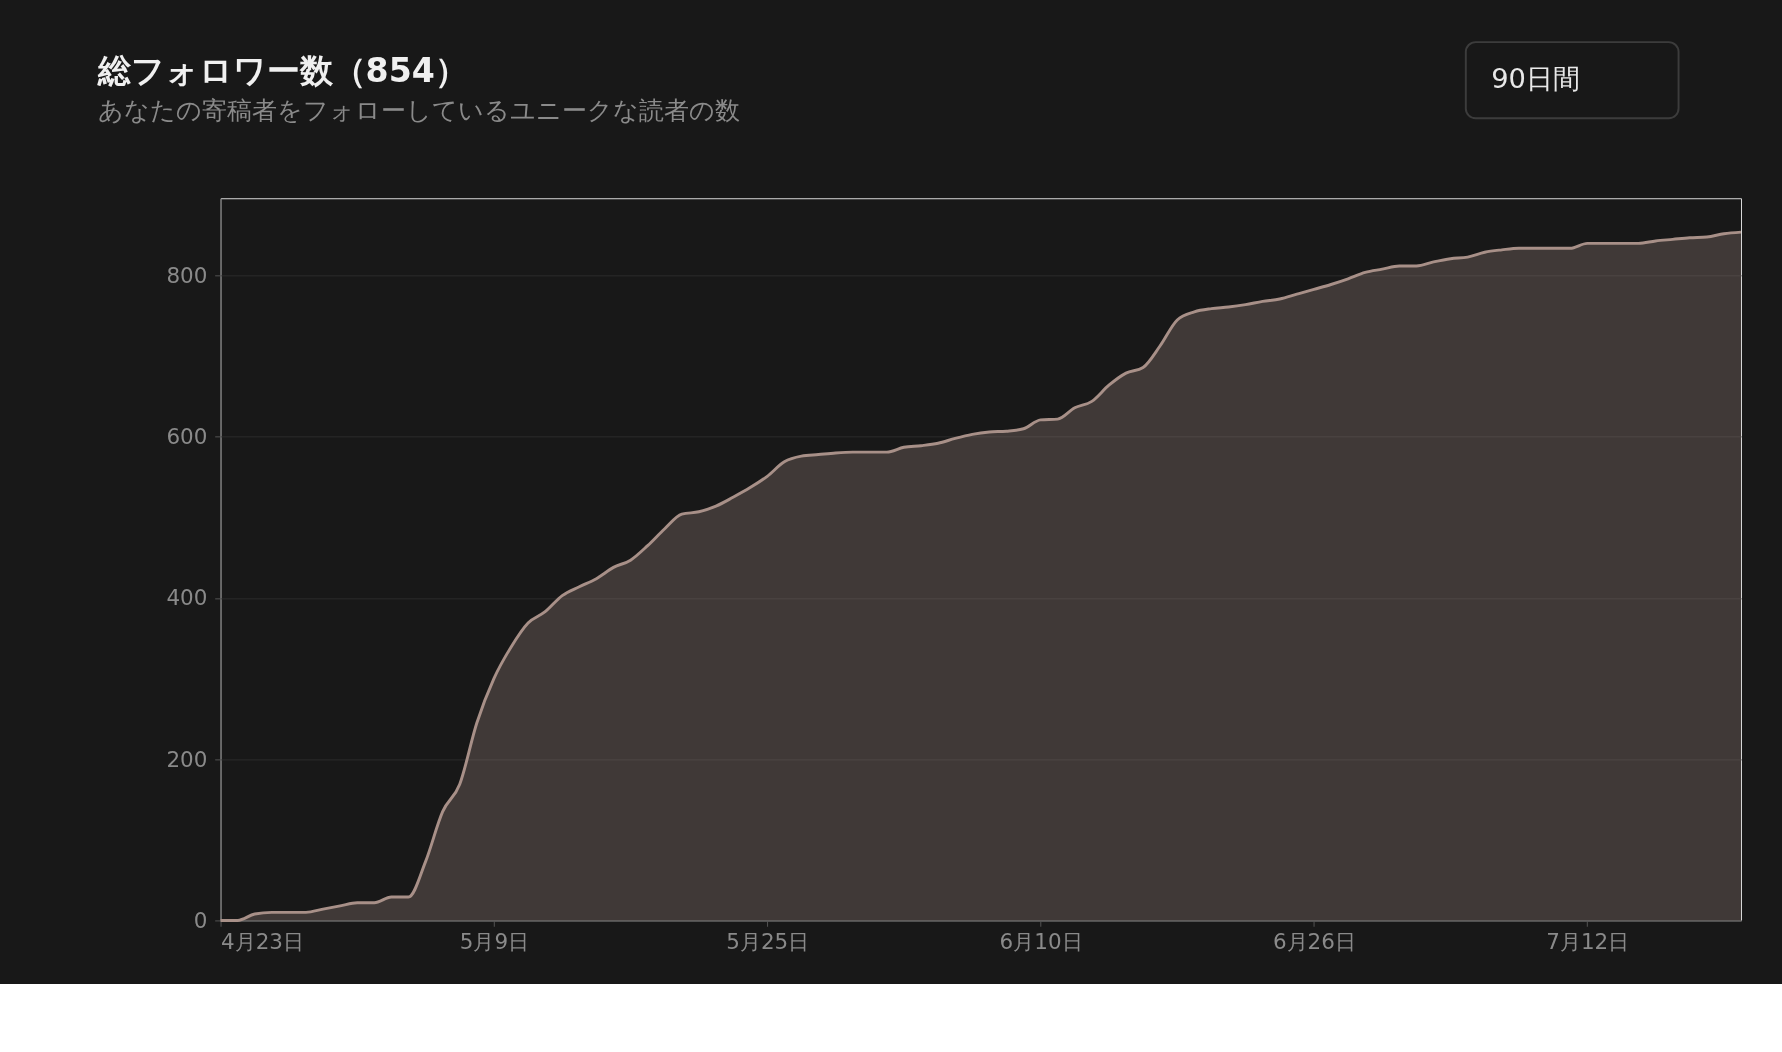  Describe the element at coordinates (200, 920) in the screenshot. I see `y-tick-label: 0` at that location.